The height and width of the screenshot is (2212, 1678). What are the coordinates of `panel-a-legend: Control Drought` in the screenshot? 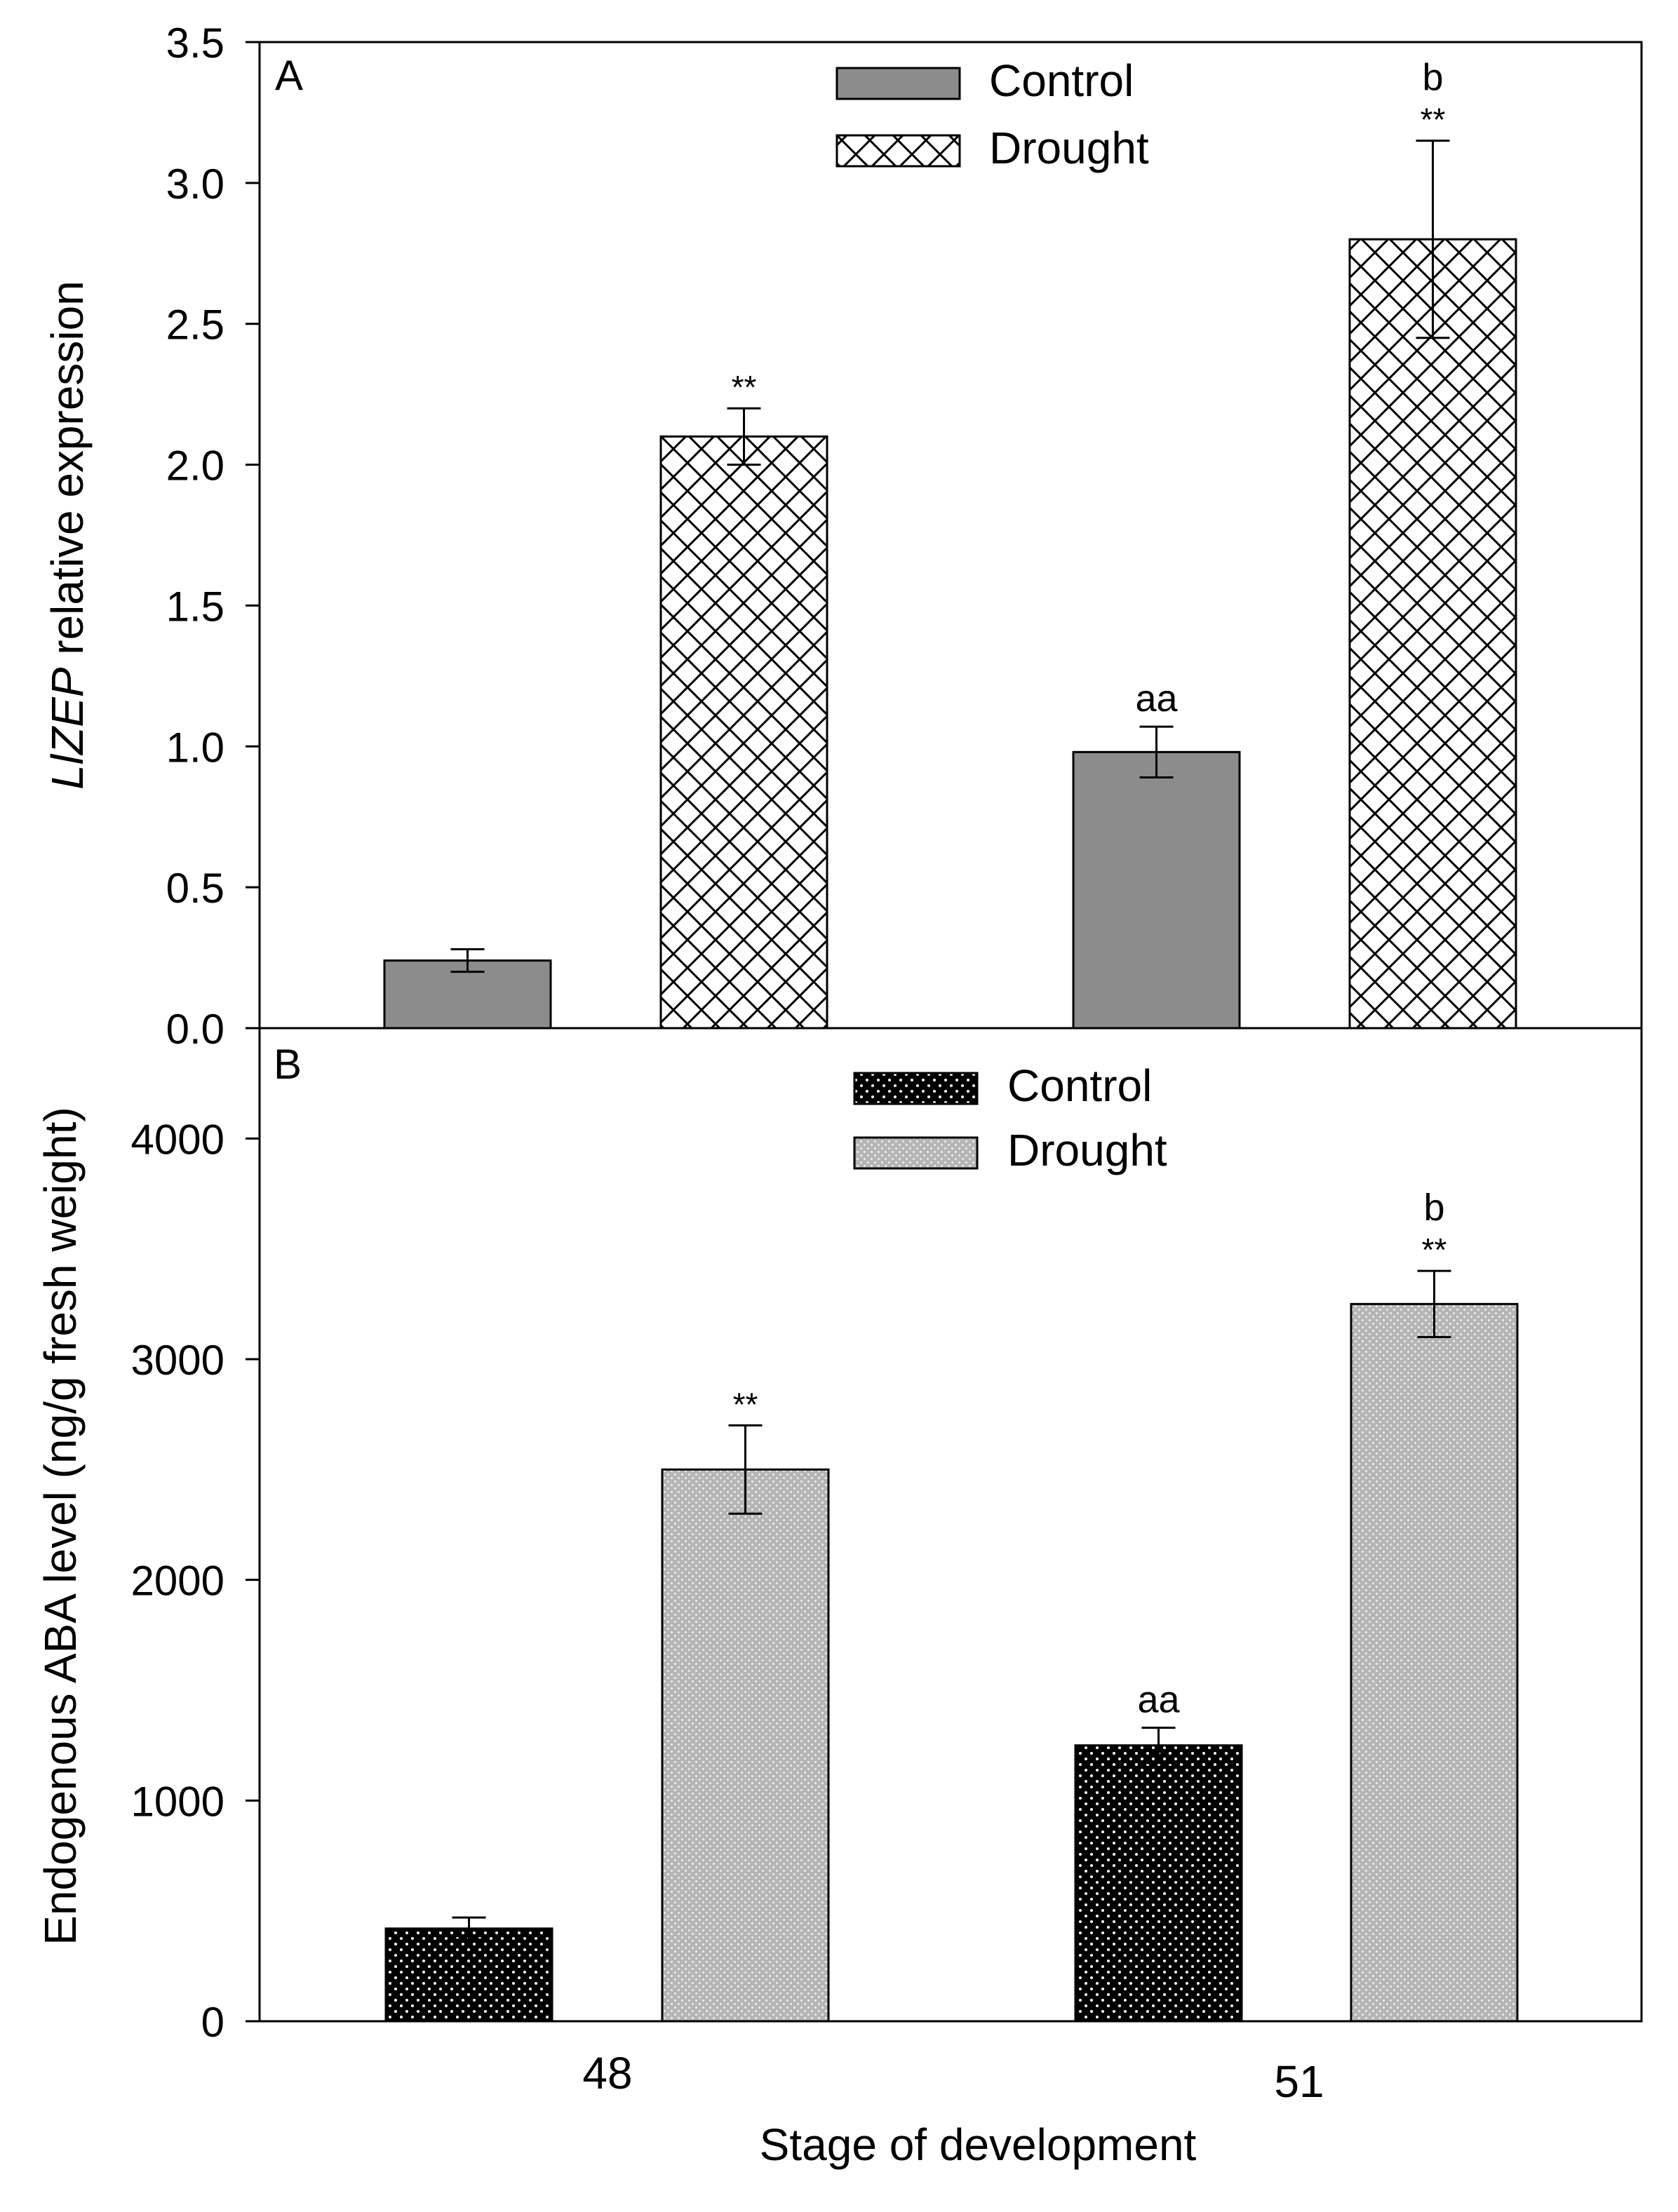 It's located at (992, 114).